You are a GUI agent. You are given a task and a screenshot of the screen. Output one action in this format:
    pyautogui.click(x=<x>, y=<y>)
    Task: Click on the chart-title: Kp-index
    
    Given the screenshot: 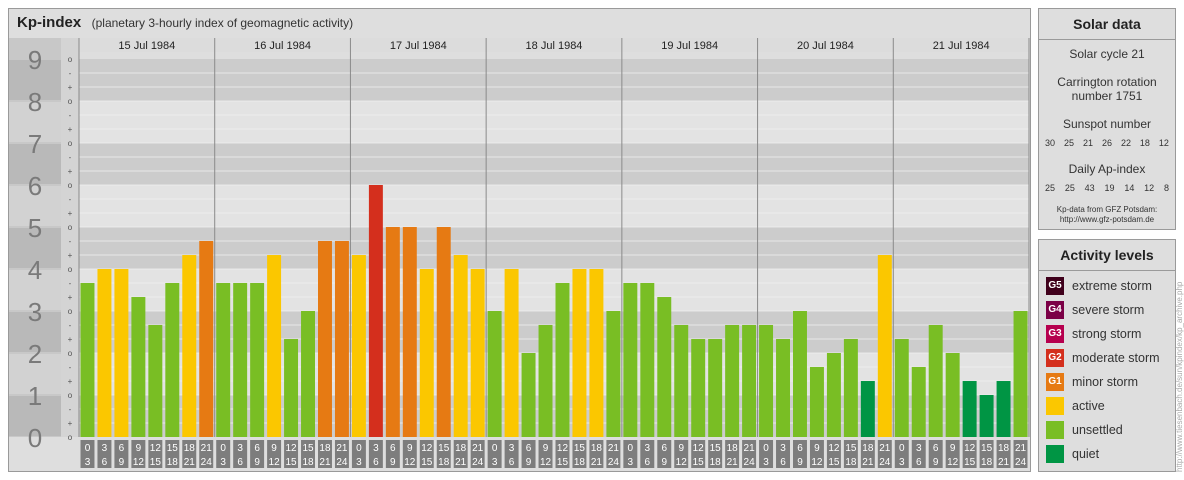 What is the action you would take?
    pyautogui.click(x=49, y=22)
    